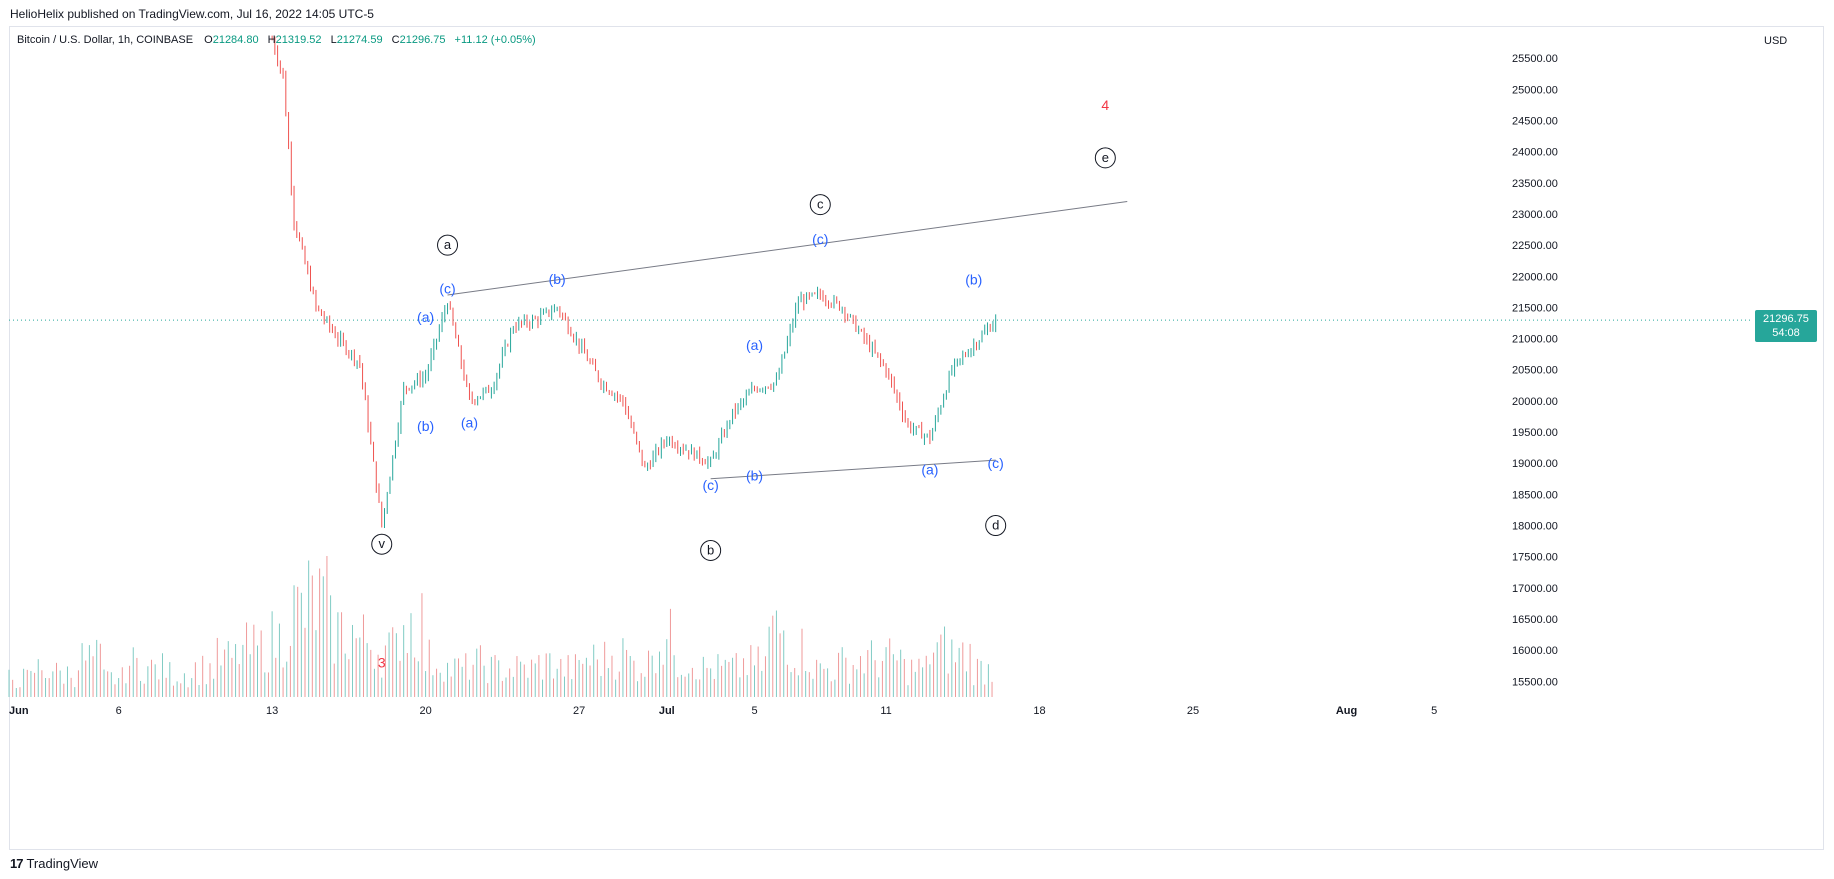  What do you see at coordinates (1535, 308) in the screenshot?
I see `price-tick-label: 21500.00` at bounding box center [1535, 308].